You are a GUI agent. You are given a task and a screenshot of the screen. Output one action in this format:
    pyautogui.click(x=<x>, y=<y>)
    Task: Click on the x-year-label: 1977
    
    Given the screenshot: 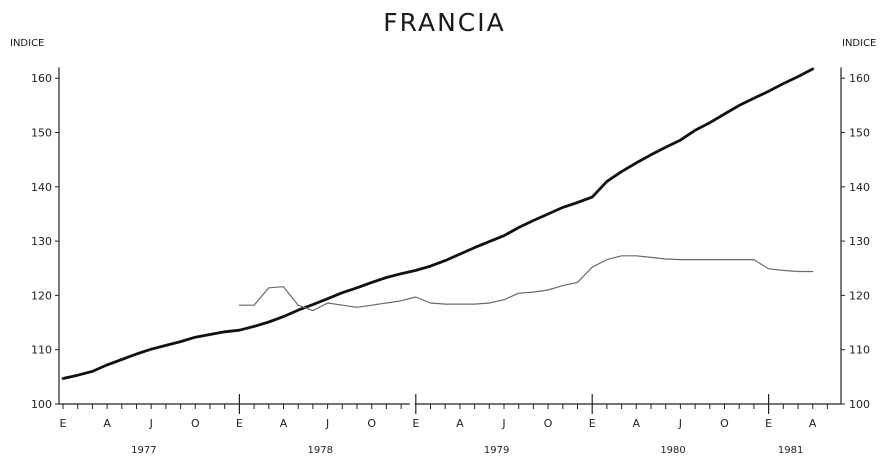 What is the action you would take?
    pyautogui.click(x=143, y=450)
    